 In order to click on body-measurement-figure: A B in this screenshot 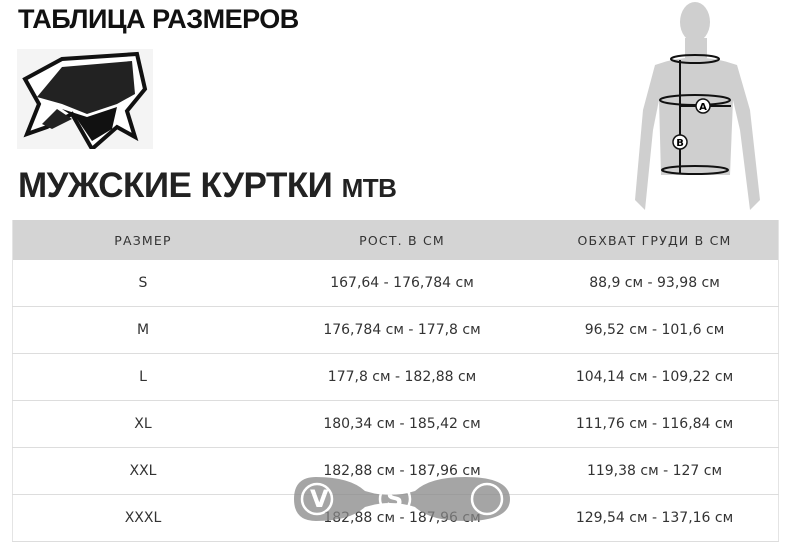, I will do `click(705, 109)`.